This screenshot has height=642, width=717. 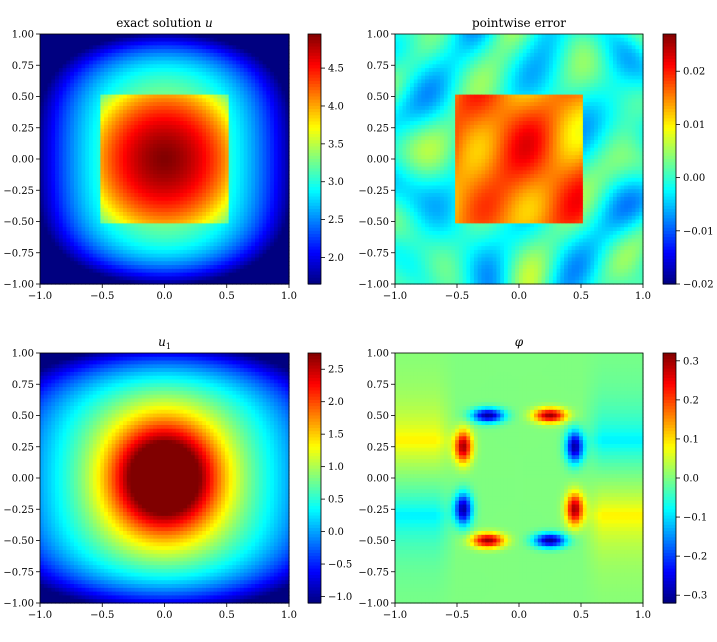 What do you see at coordinates (23, 160) in the screenshot?
I see `y-tick-label: 0.00` at bounding box center [23, 160].